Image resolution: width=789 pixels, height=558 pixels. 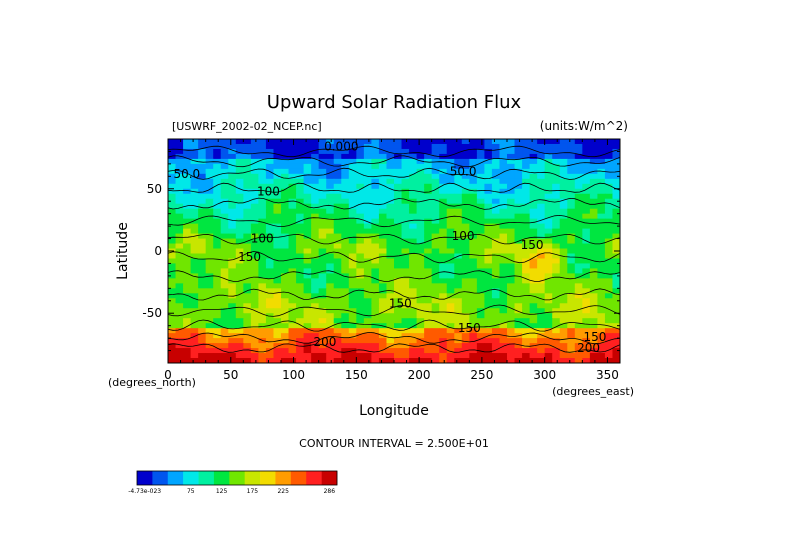 What do you see at coordinates (394, 276) in the screenshot?
I see `contour-line` at bounding box center [394, 276].